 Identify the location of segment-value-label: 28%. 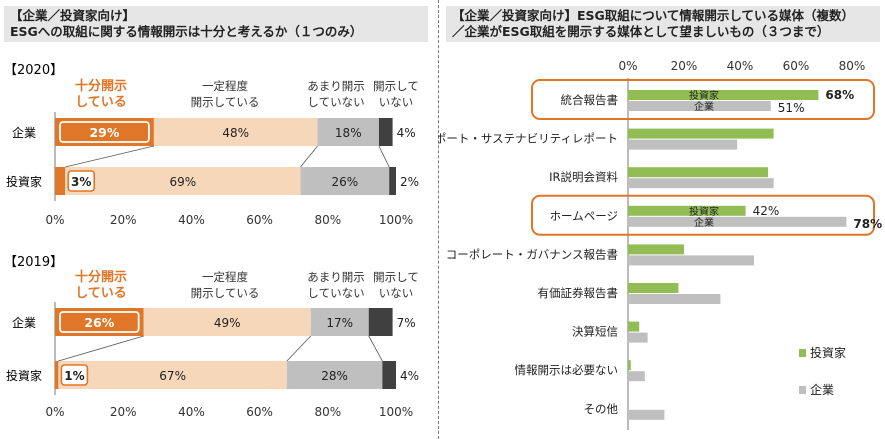
(334, 376).